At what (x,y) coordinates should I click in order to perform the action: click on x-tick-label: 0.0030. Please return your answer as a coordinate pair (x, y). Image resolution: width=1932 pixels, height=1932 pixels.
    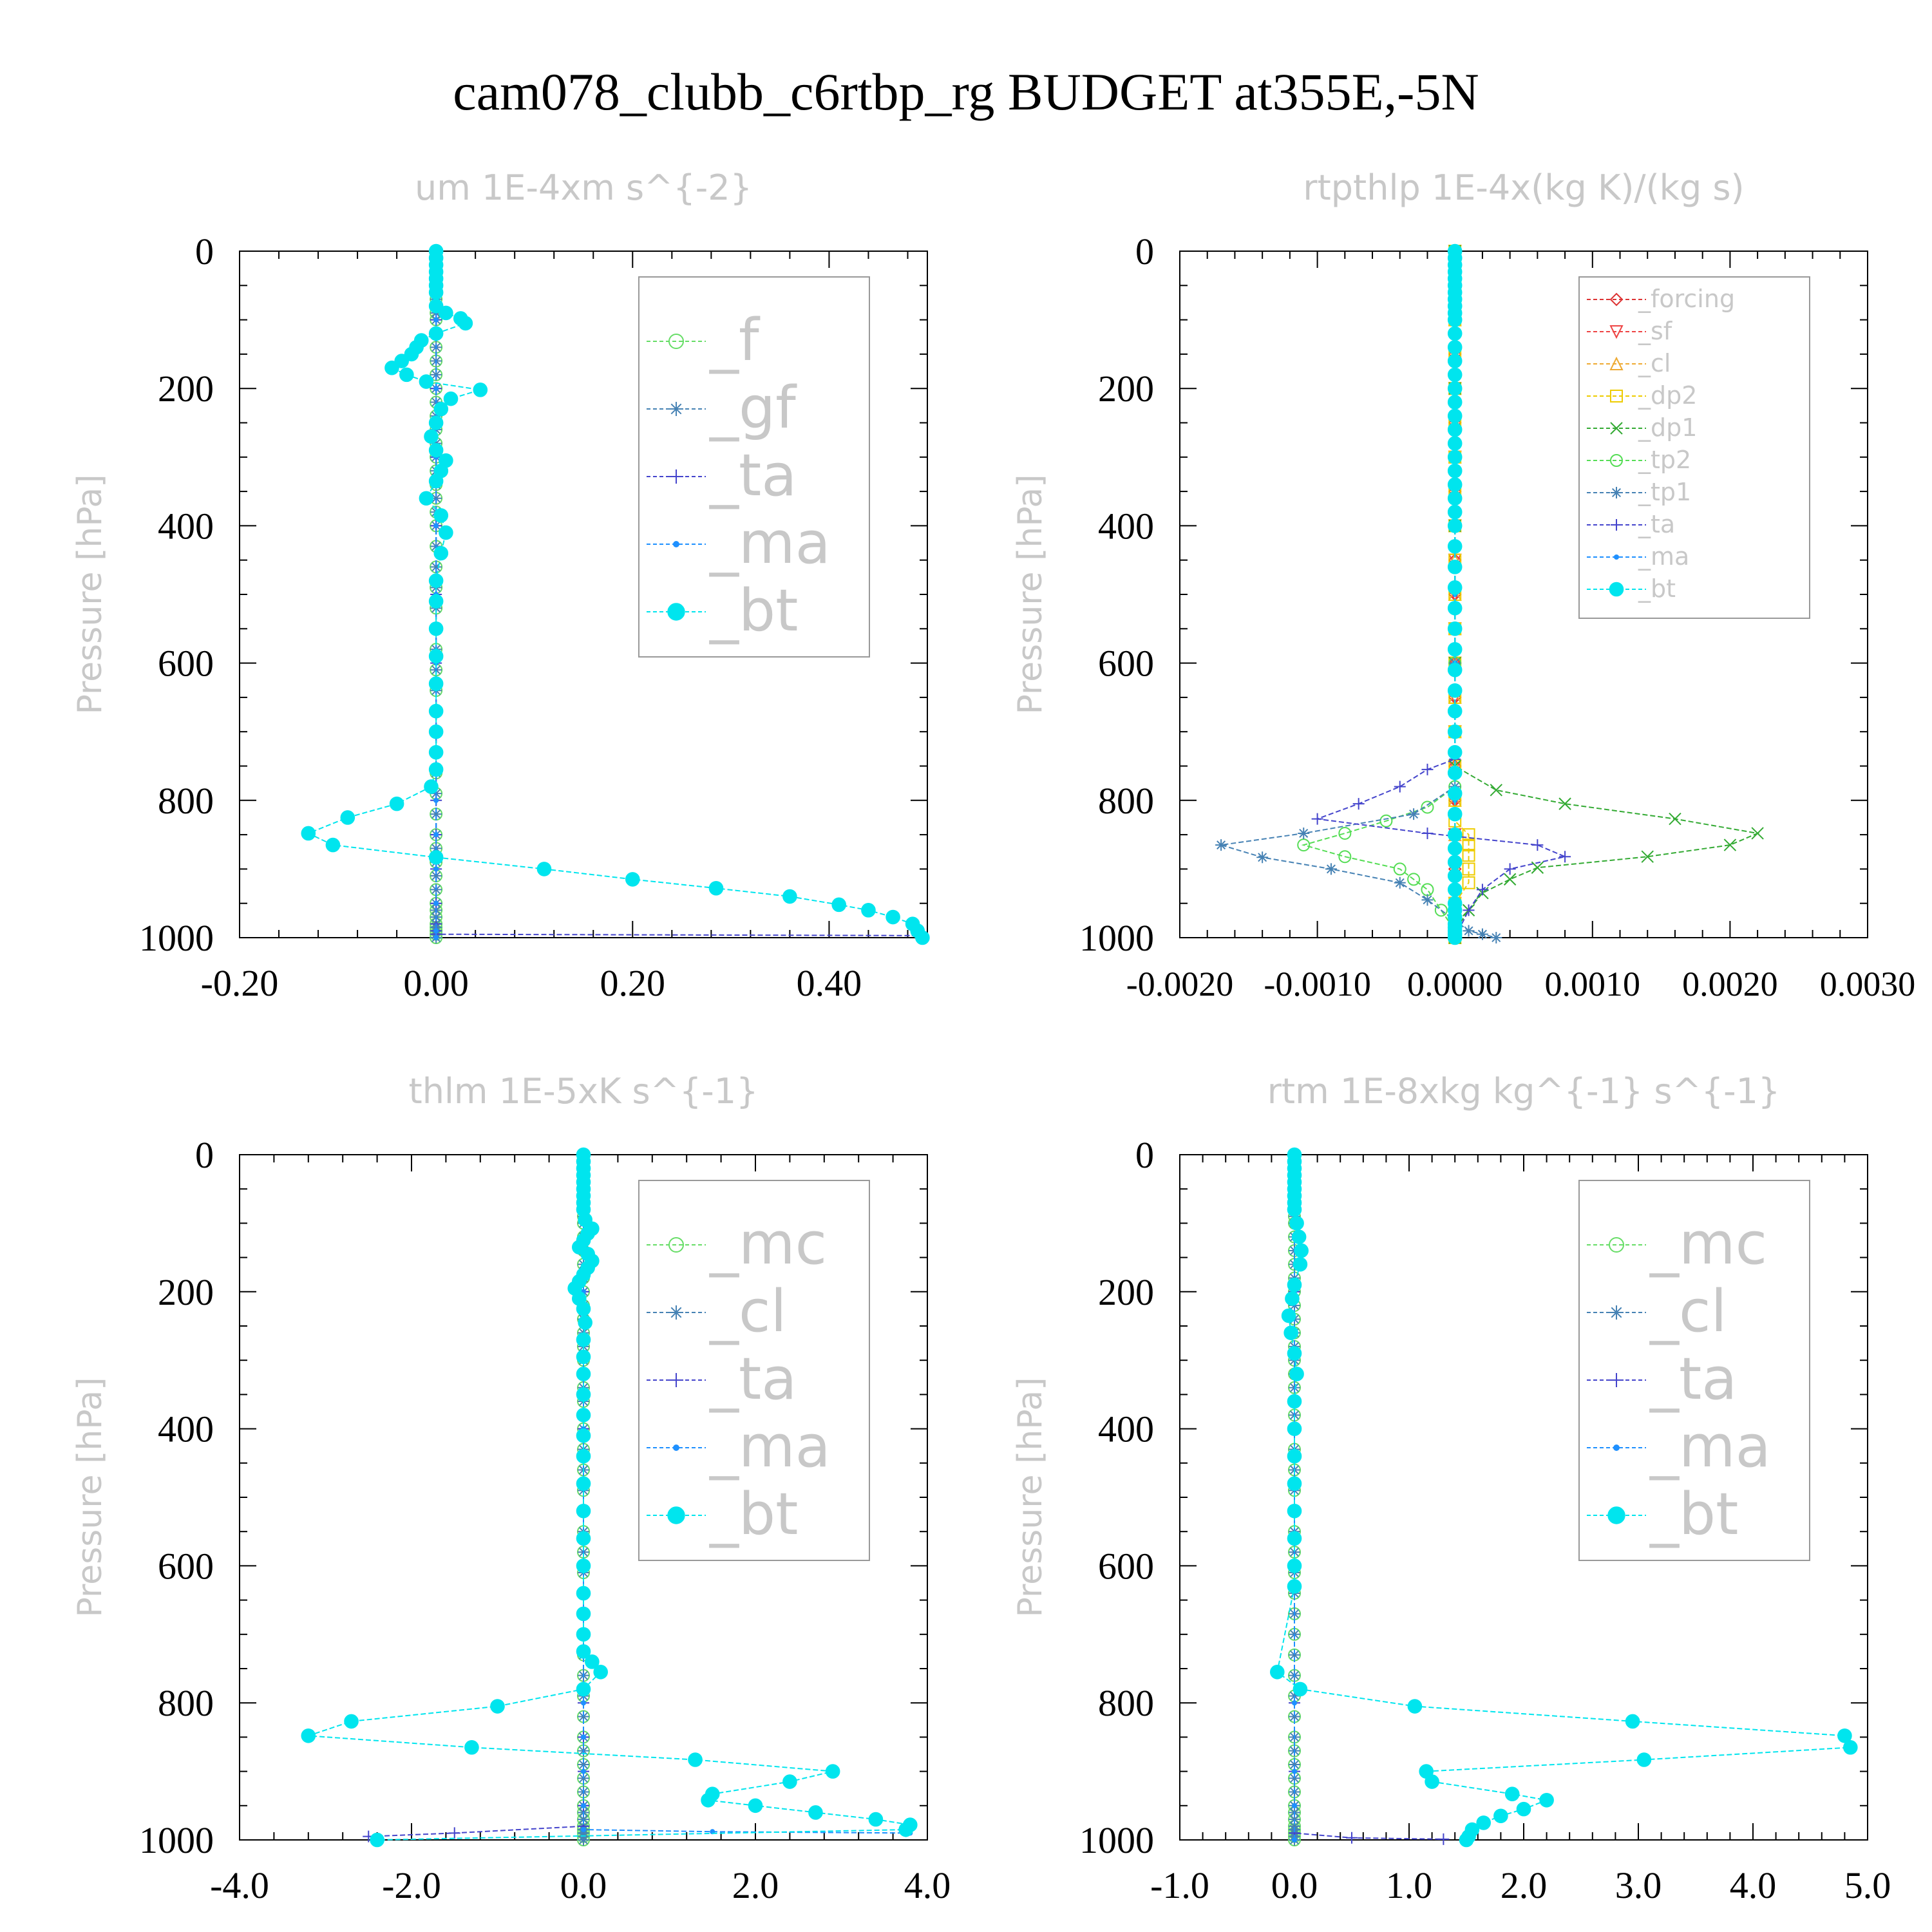
    Looking at the image, I should click on (1868, 984).